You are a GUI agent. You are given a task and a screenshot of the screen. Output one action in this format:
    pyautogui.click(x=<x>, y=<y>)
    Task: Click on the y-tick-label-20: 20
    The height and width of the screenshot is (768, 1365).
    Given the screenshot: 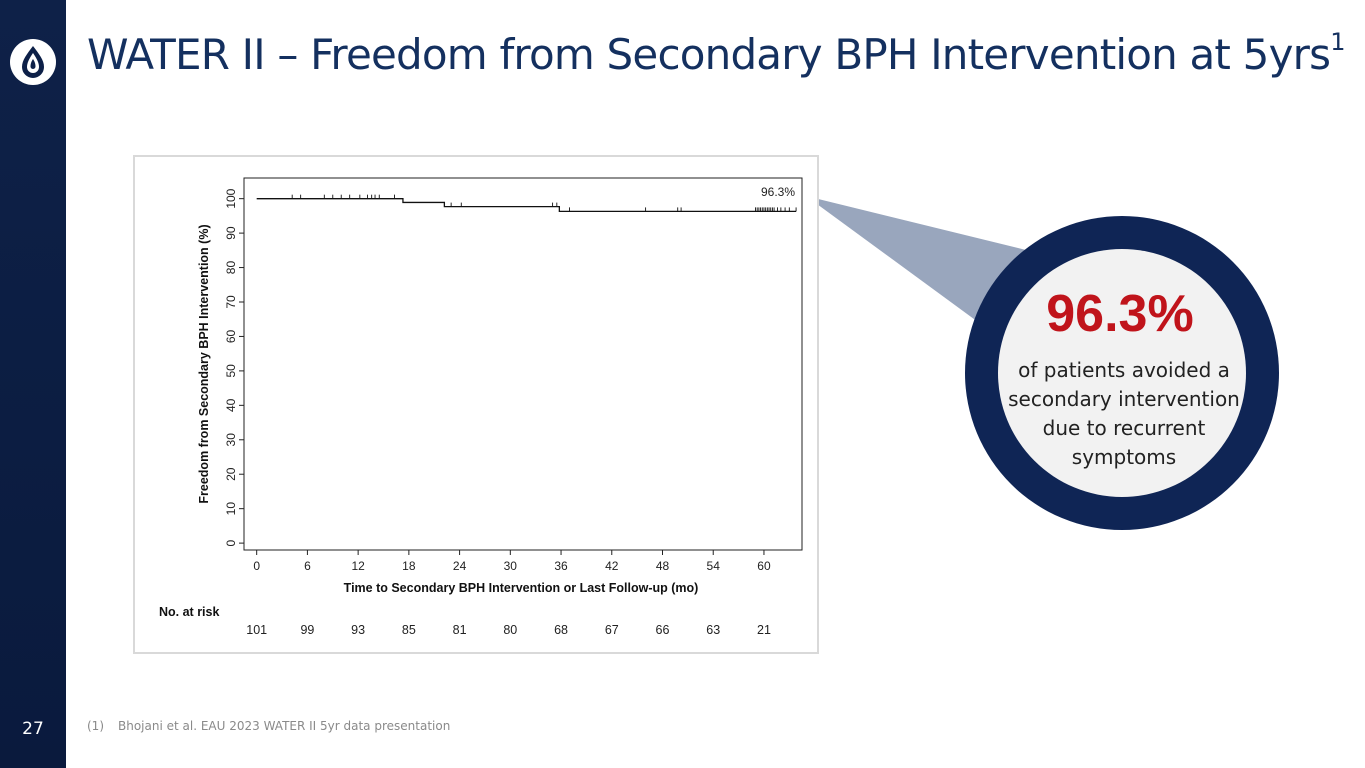 What is the action you would take?
    pyautogui.click(x=231, y=474)
    